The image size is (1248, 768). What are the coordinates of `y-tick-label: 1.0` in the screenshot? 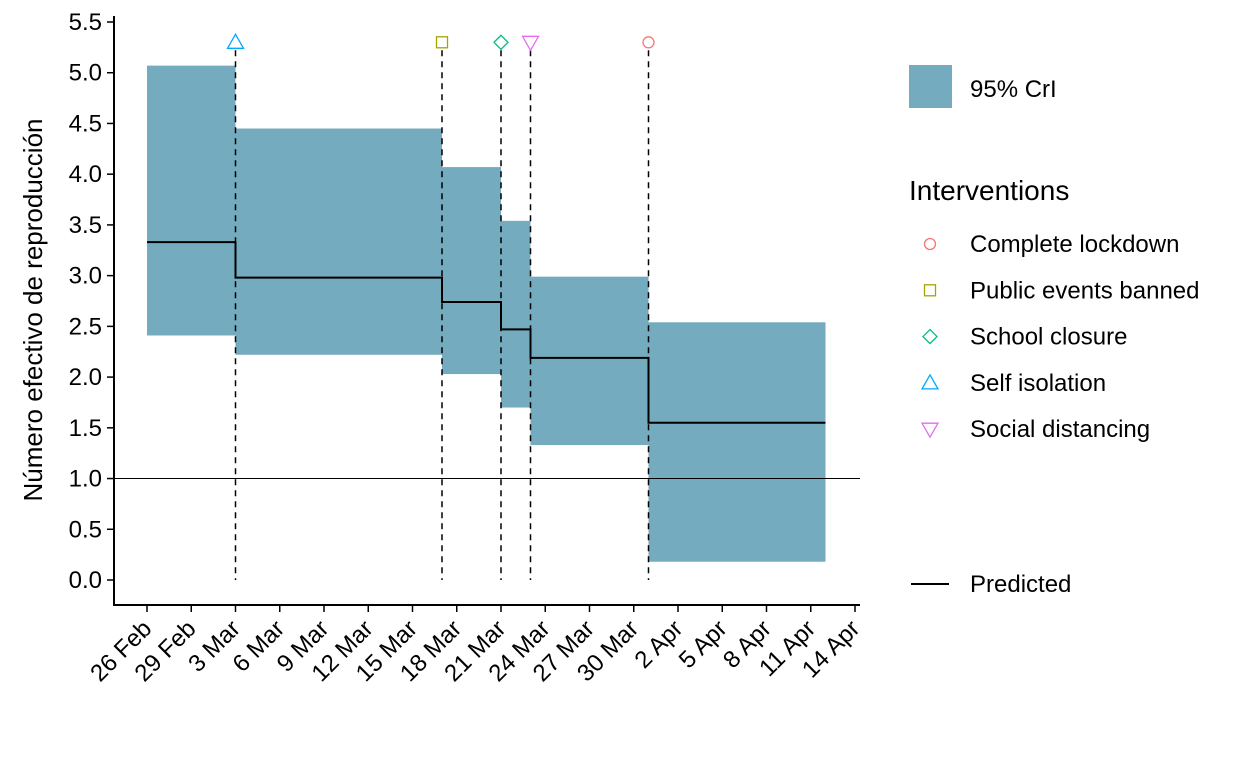 It's located at (85, 479).